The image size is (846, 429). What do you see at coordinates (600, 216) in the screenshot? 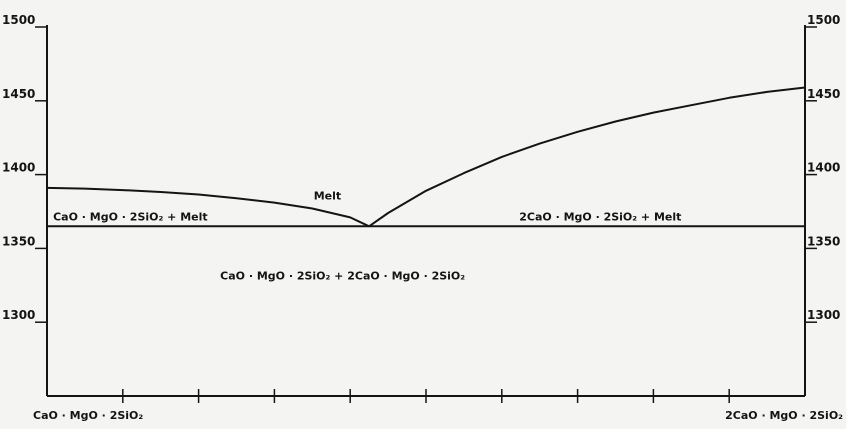
I see `region-label: 2CaO · MgO · 2SiO₂ + Melt` at bounding box center [600, 216].